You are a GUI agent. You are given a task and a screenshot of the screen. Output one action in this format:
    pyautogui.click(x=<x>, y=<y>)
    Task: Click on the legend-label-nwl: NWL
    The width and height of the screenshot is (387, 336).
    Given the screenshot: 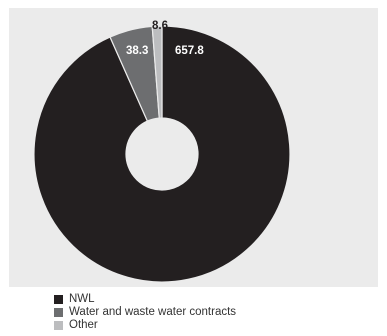 What is the action you would take?
    pyautogui.click(x=82, y=299)
    